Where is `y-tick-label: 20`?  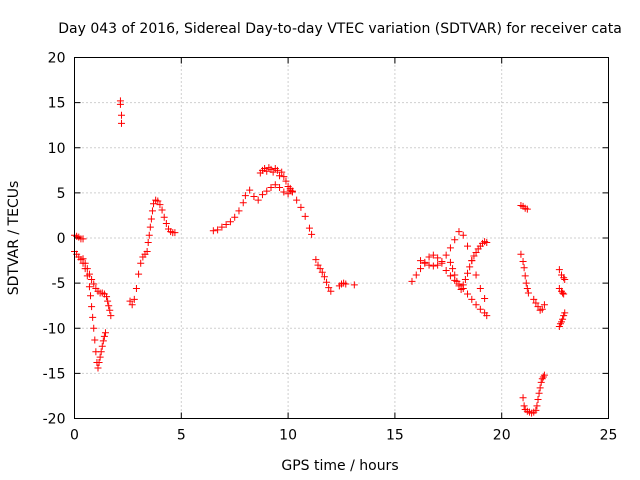
y-tick-label: 20 is located at coordinates (57, 59).